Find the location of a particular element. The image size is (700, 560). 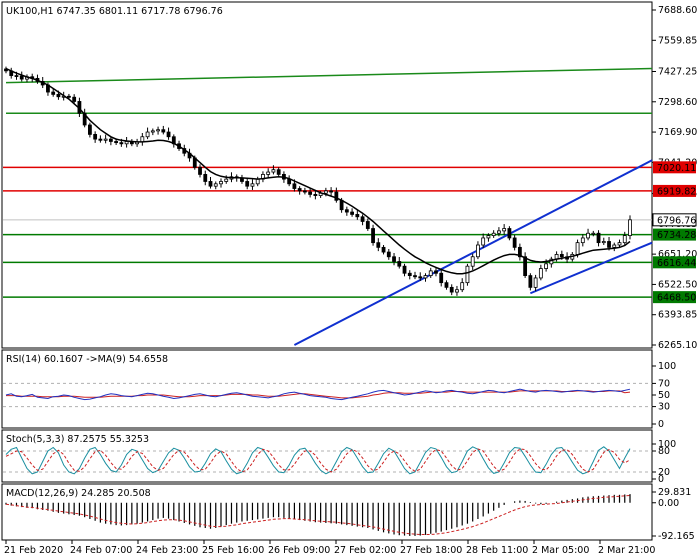

level-label: 6919.82 is located at coordinates (676, 191).